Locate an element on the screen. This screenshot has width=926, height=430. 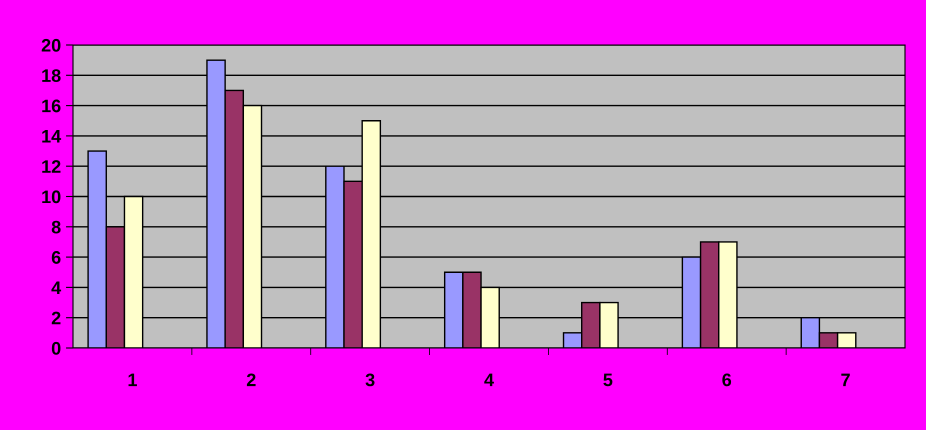
x-tick-label: 1 is located at coordinates (132, 380).